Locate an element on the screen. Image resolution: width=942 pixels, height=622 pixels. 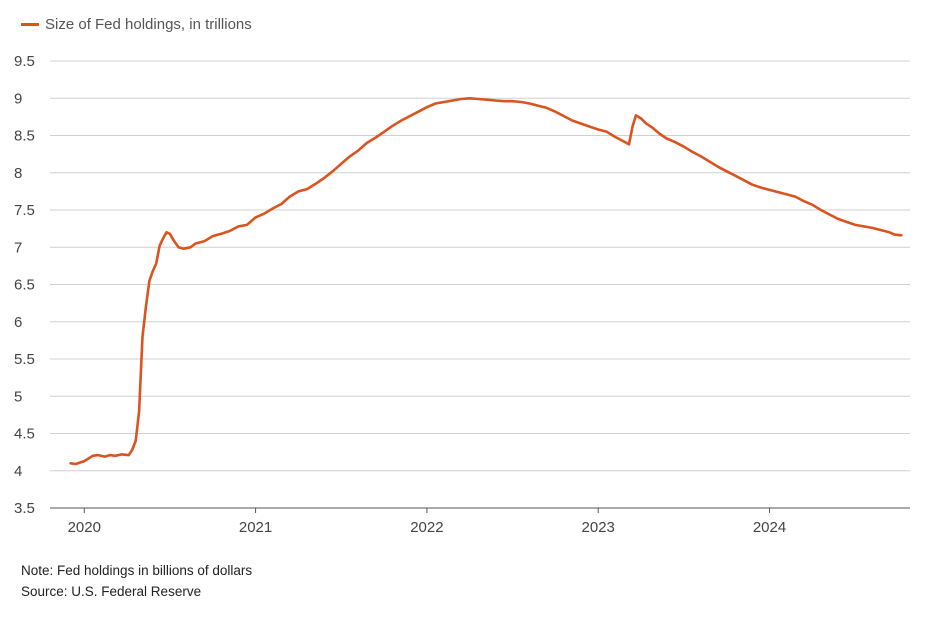
y-tick-label: 4 is located at coordinates (18, 471).